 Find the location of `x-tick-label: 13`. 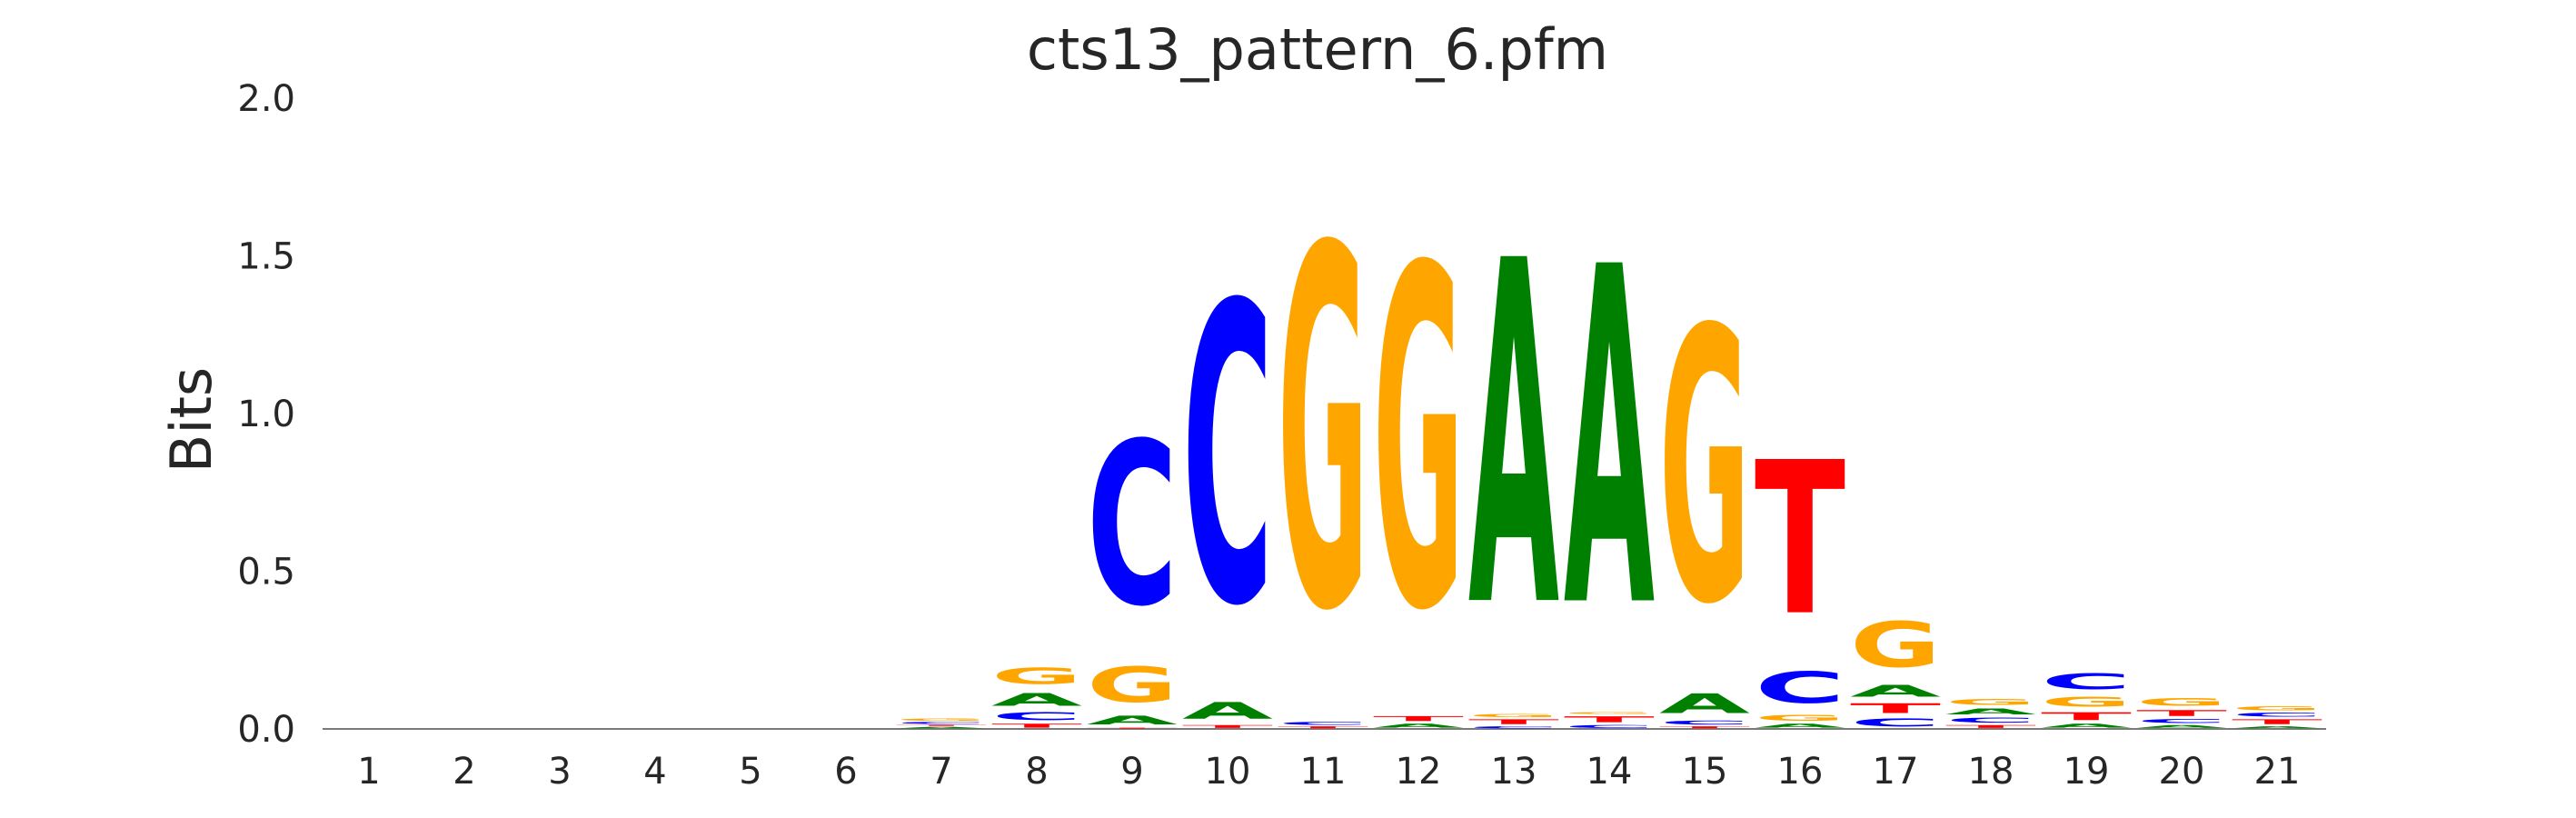

x-tick-label: 13 is located at coordinates (1514, 772).